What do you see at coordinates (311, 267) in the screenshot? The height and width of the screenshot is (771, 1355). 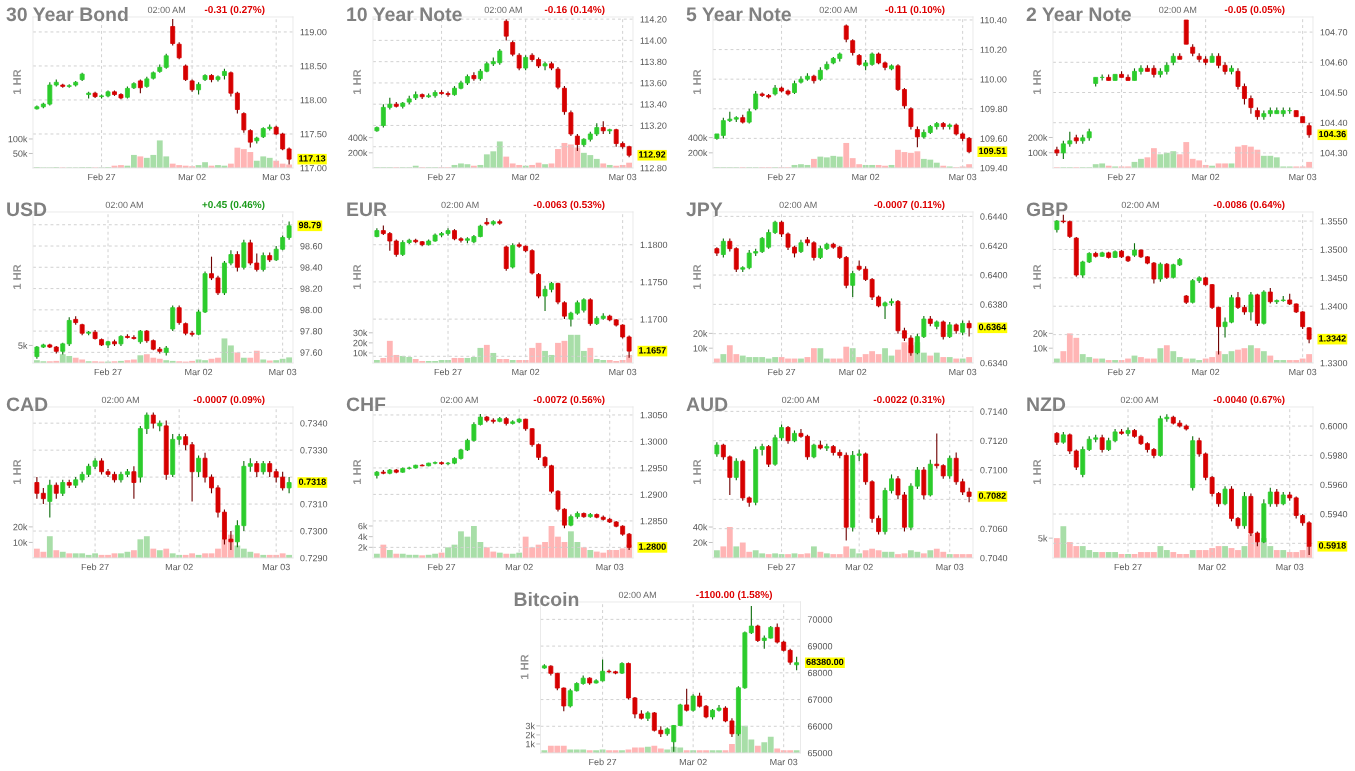 I see `y-tick-label: 98.40` at bounding box center [311, 267].